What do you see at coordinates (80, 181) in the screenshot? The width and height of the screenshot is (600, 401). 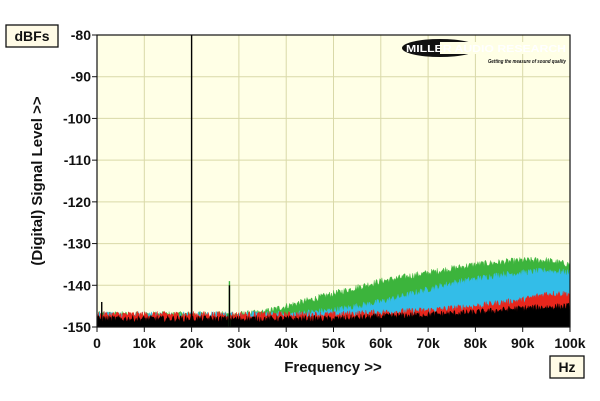 I see `y-axis-ticks: -80 -90 -100 -110 -120 -130 -140 -150` at bounding box center [80, 181].